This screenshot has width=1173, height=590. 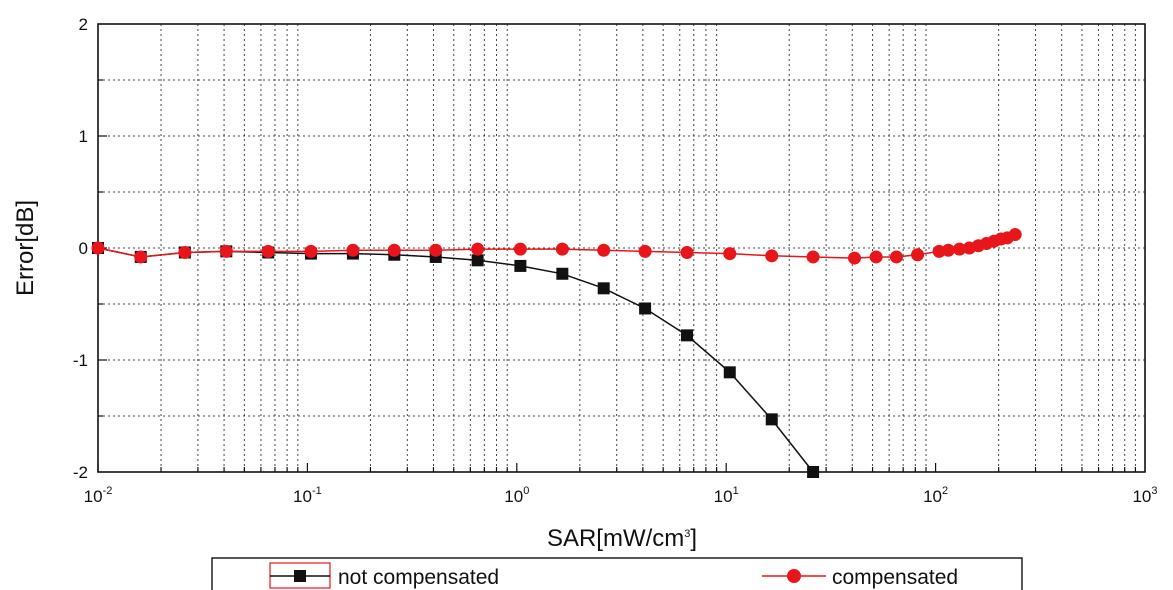 I want to click on legend-label-not-compensated: not compensated, so click(x=418, y=577).